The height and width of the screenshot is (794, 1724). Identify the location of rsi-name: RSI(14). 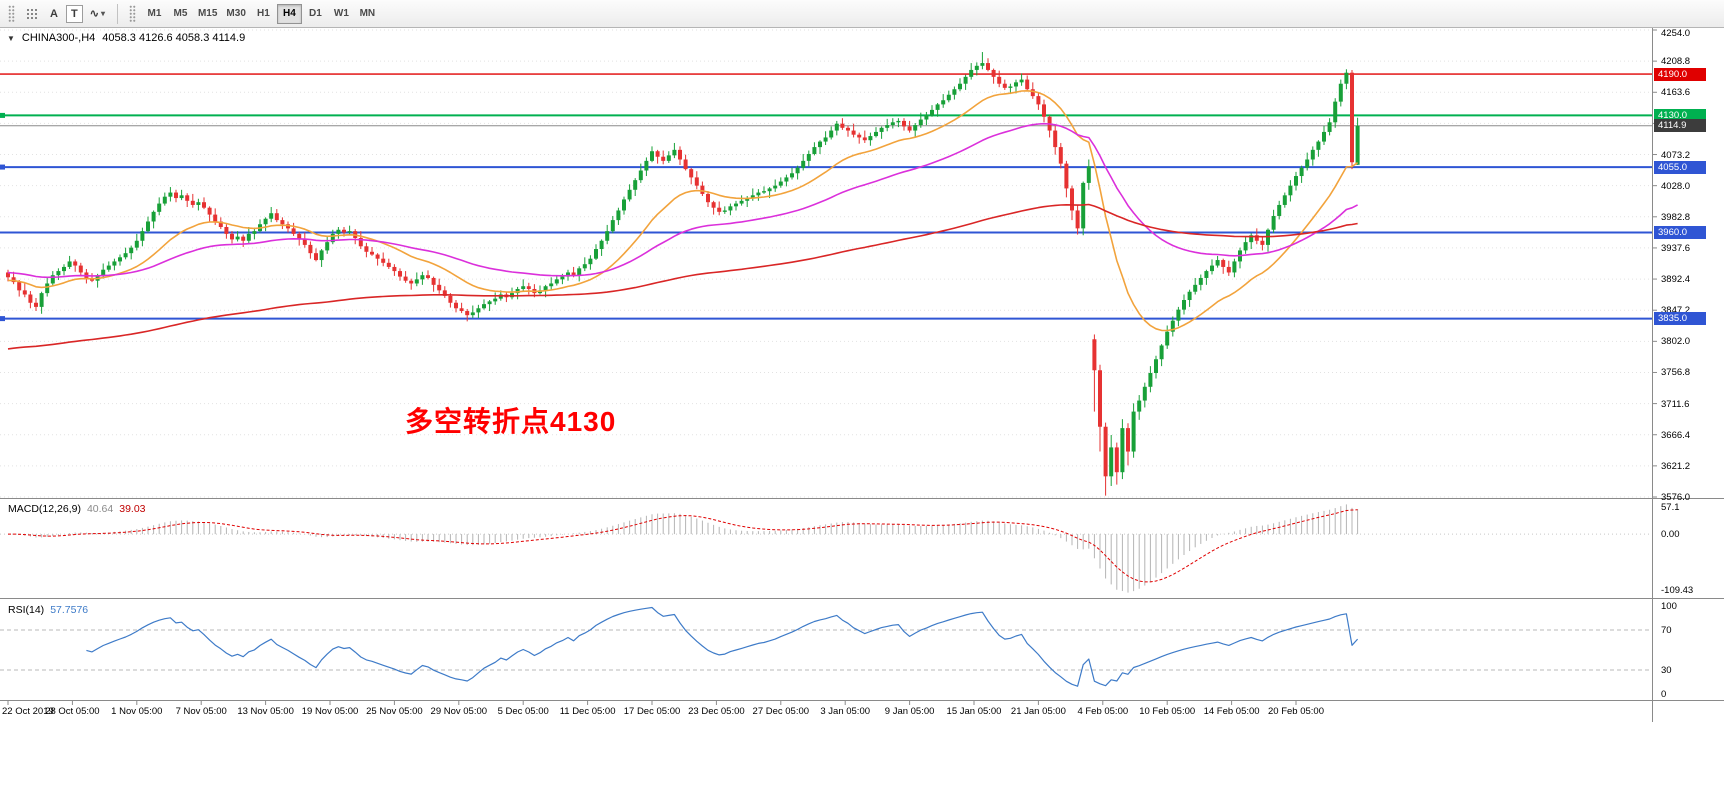
(26, 610).